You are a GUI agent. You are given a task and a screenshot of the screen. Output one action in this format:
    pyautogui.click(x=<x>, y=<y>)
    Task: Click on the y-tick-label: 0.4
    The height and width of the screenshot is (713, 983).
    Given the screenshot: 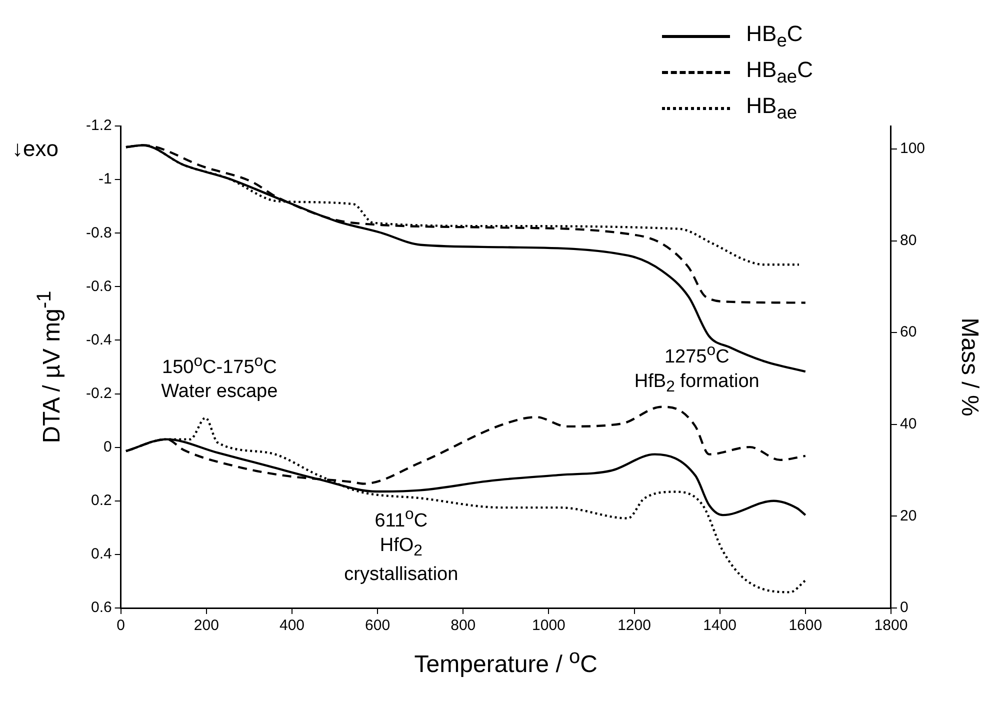 What is the action you would take?
    pyautogui.click(x=101, y=554)
    